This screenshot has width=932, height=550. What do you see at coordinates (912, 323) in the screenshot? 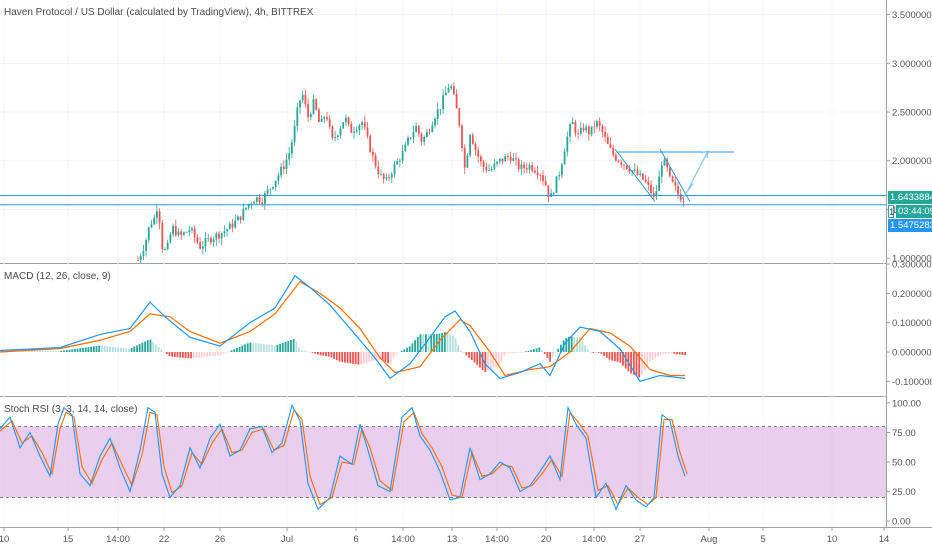
I see `macd-axis-label: 0.10000000` at bounding box center [912, 323].